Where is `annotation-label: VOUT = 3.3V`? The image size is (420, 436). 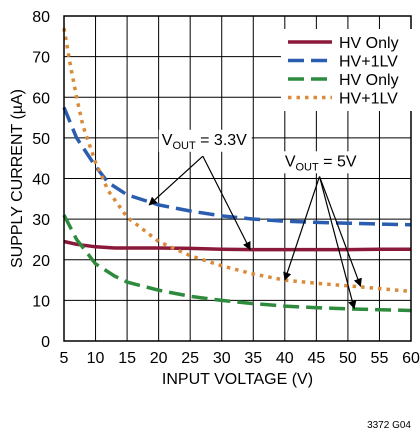 annotation-label: VOUT = 3.3V is located at coordinates (204, 142).